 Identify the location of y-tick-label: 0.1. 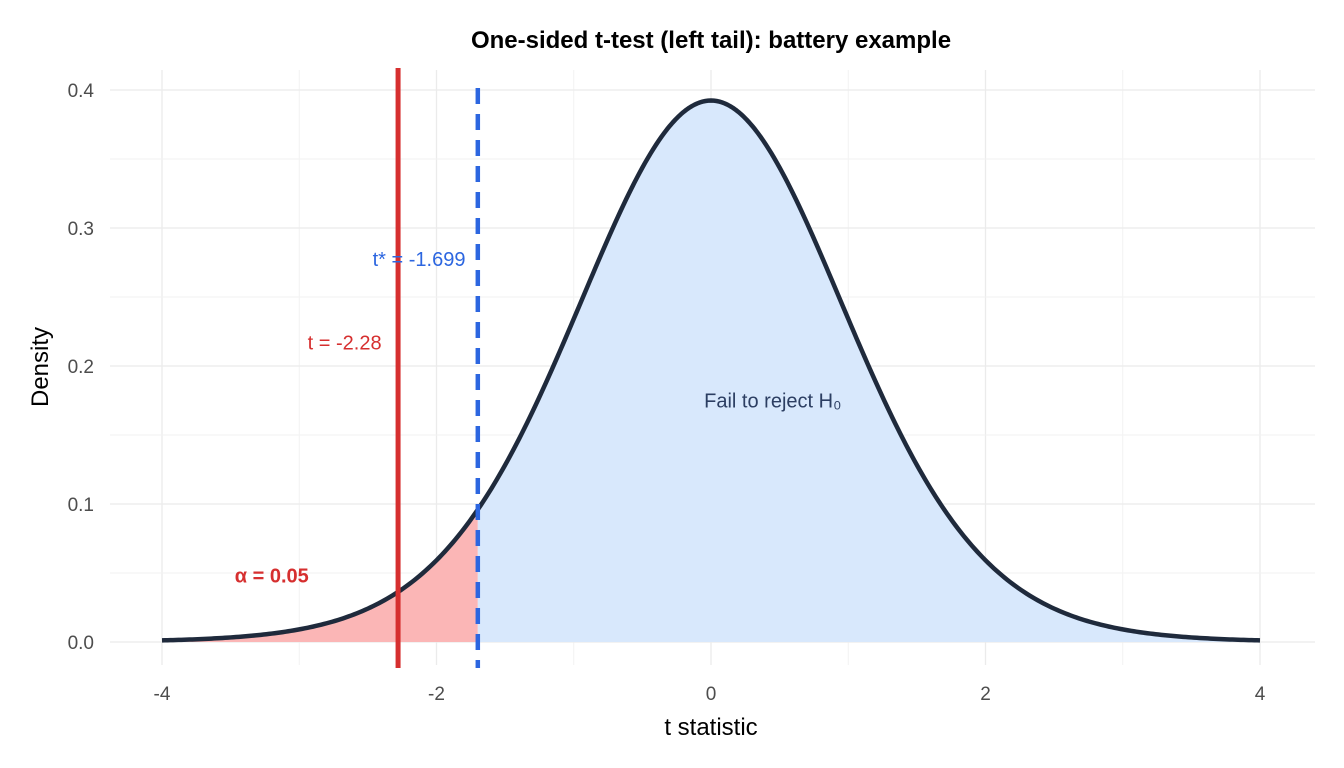
(81, 505).